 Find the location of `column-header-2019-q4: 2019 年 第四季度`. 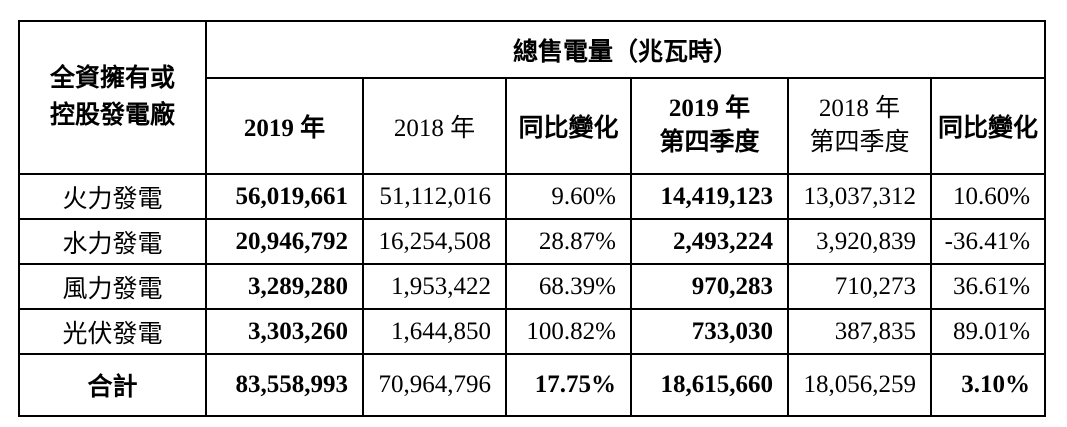

column-header-2019-q4: 2019 年 第四季度 is located at coordinates (709, 126).